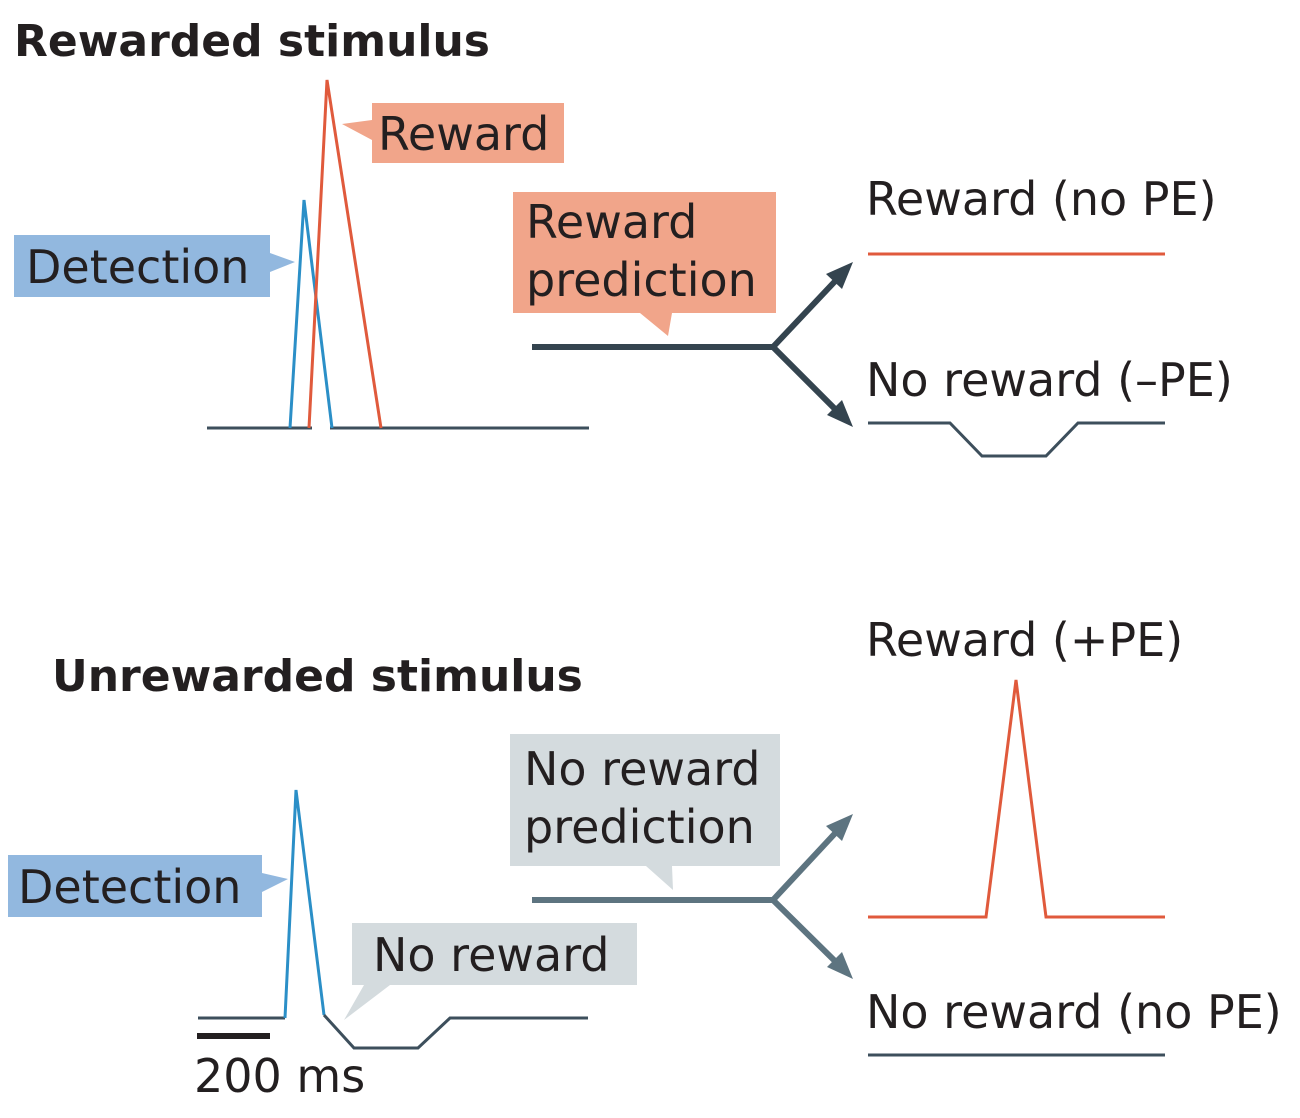 The width and height of the screenshot is (1300, 1118). I want to click on no-reward-callout-box, so click(490, 971).